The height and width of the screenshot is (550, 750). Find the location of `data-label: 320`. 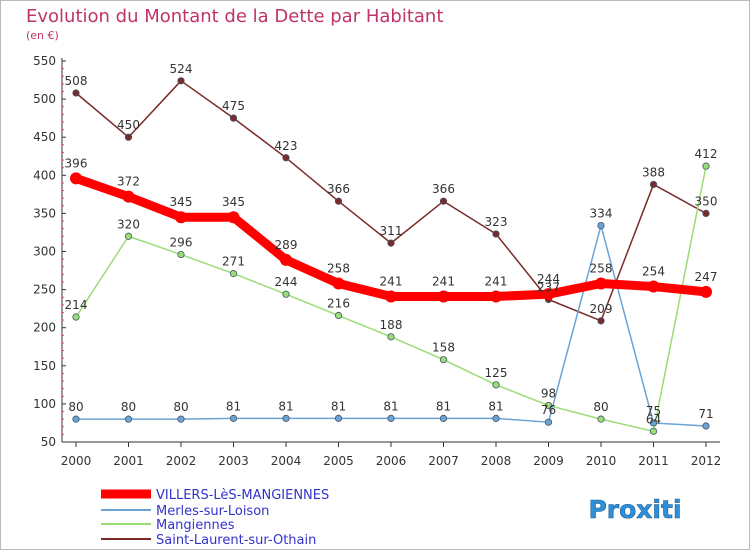

data-label: 320 is located at coordinates (128, 224).